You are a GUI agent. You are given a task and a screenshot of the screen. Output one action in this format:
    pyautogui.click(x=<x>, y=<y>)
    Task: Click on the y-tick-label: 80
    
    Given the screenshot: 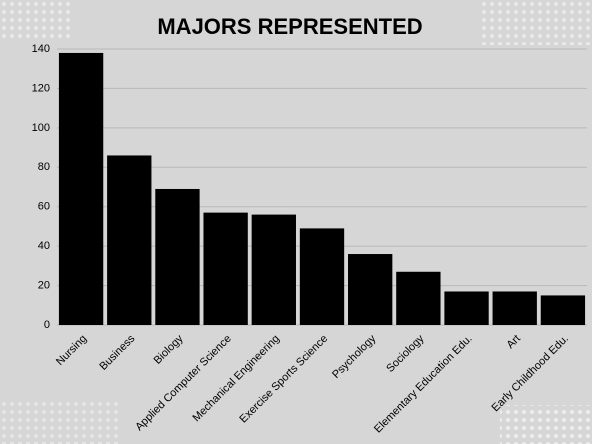 What is the action you would take?
    pyautogui.click(x=44, y=167)
    